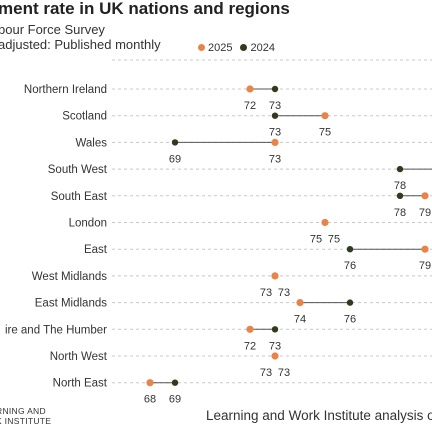  I want to click on category-label-8: West Midlands, so click(69, 277).